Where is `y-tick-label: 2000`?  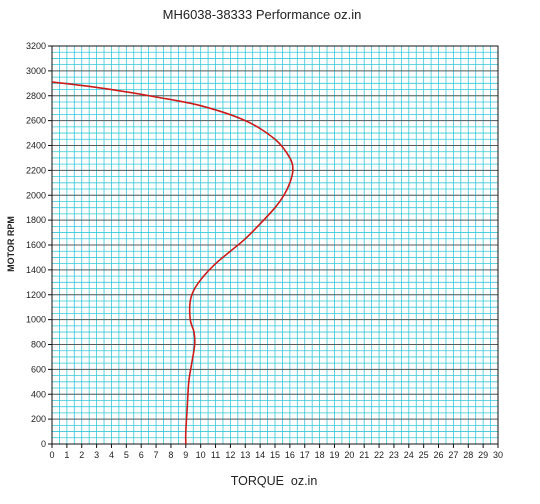 y-tick-label: 2000 is located at coordinates (36, 195).